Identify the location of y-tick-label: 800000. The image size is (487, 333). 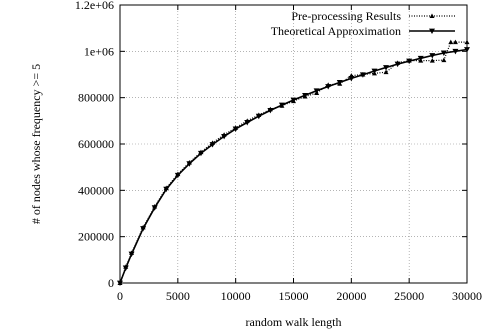
(96, 98).